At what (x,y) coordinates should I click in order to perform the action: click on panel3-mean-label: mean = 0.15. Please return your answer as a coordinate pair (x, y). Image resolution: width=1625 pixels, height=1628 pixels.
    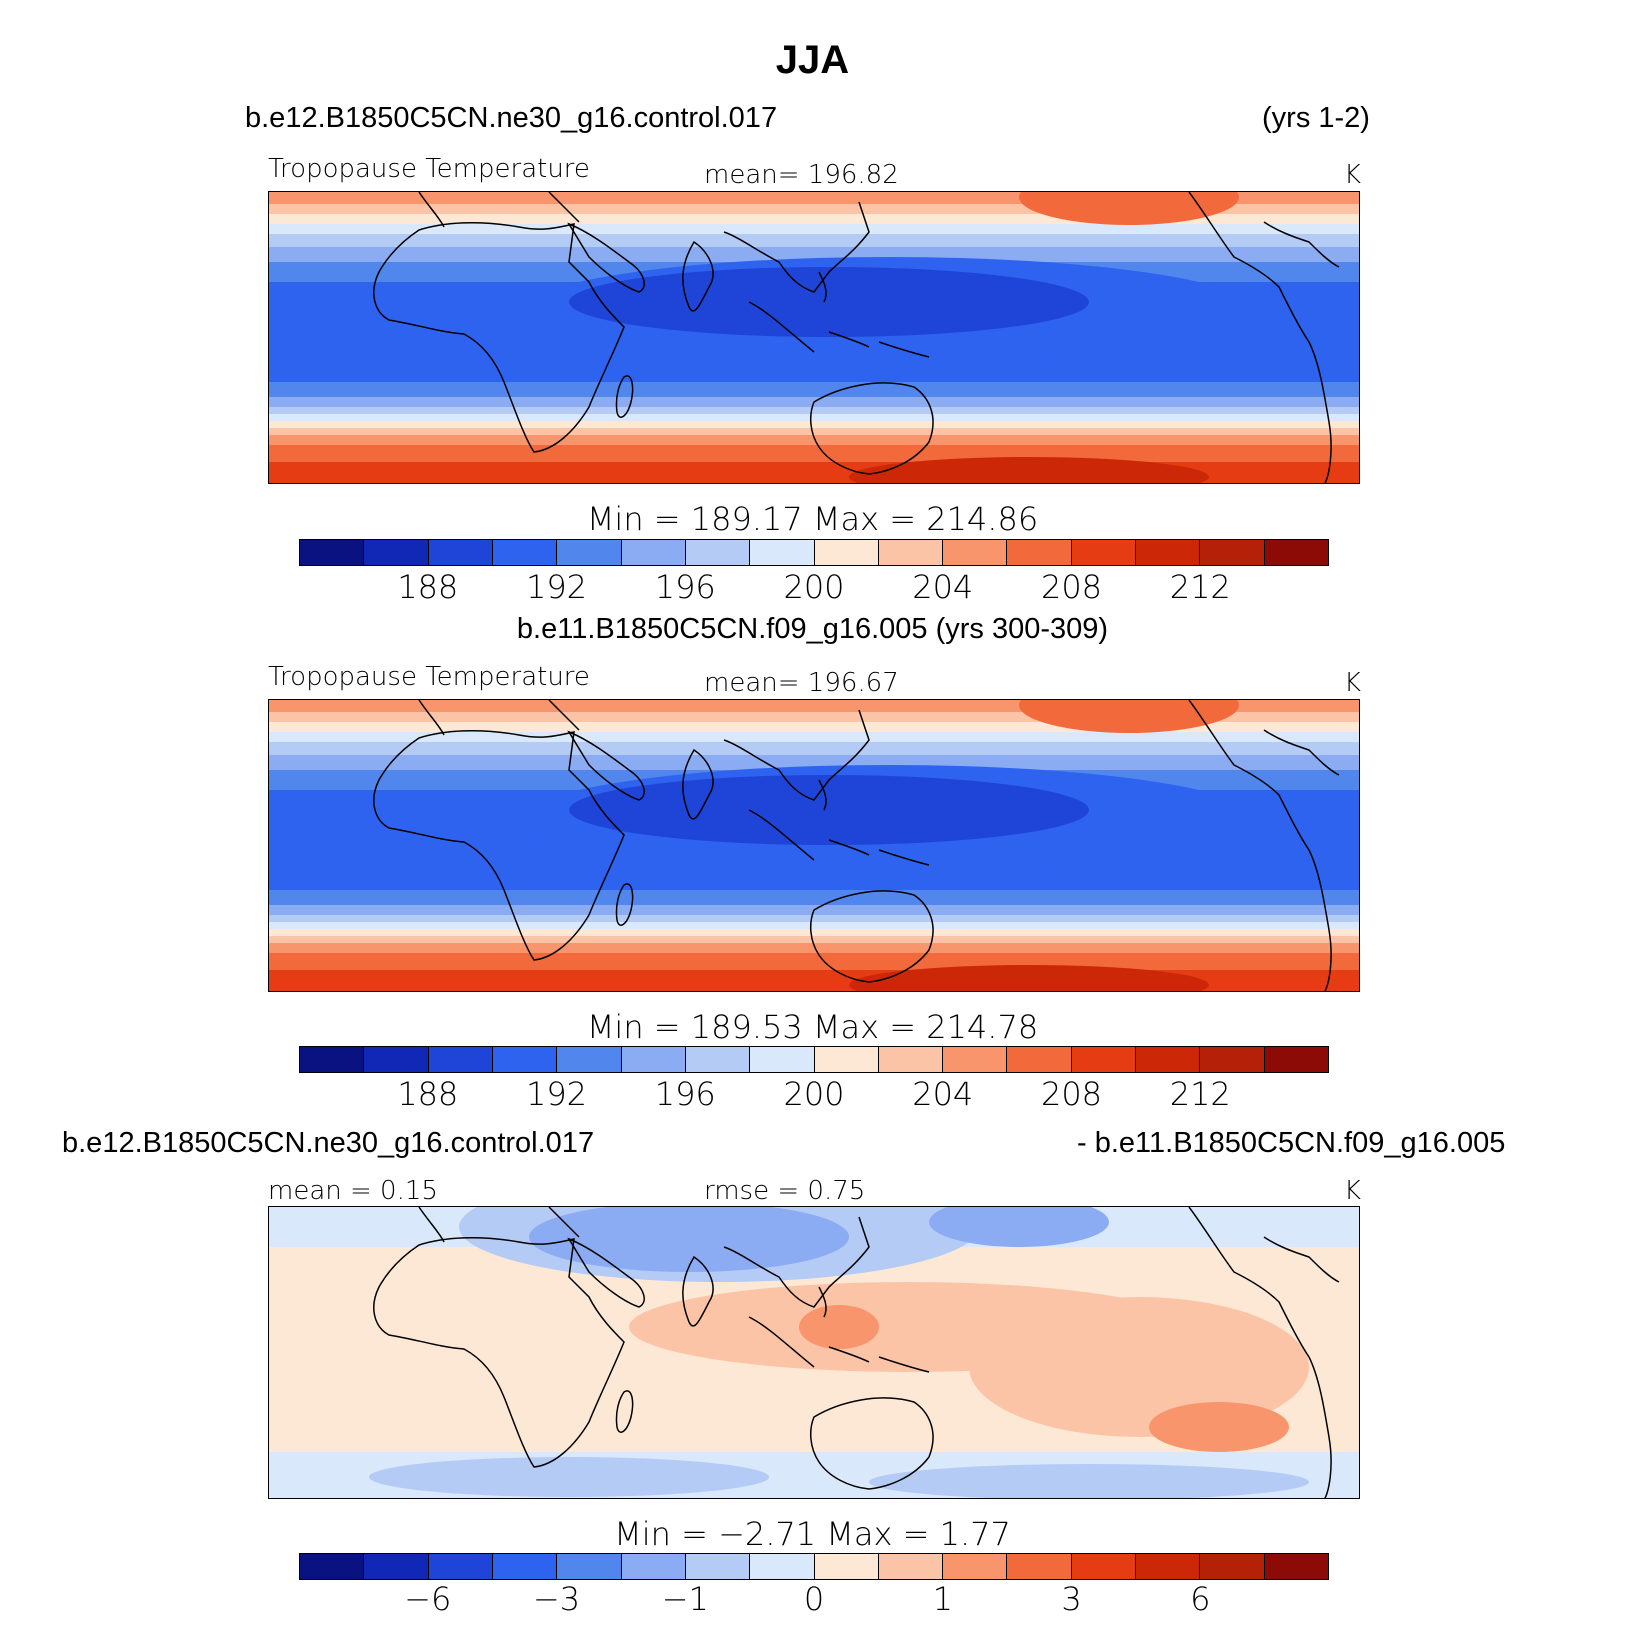
    Looking at the image, I should click on (353, 1191).